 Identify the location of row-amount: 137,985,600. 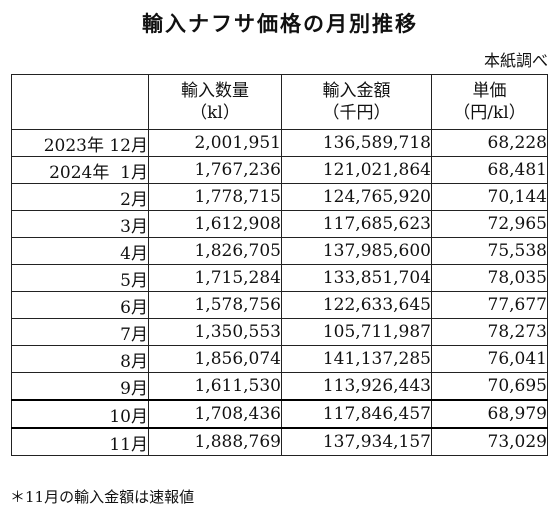
(356, 251).